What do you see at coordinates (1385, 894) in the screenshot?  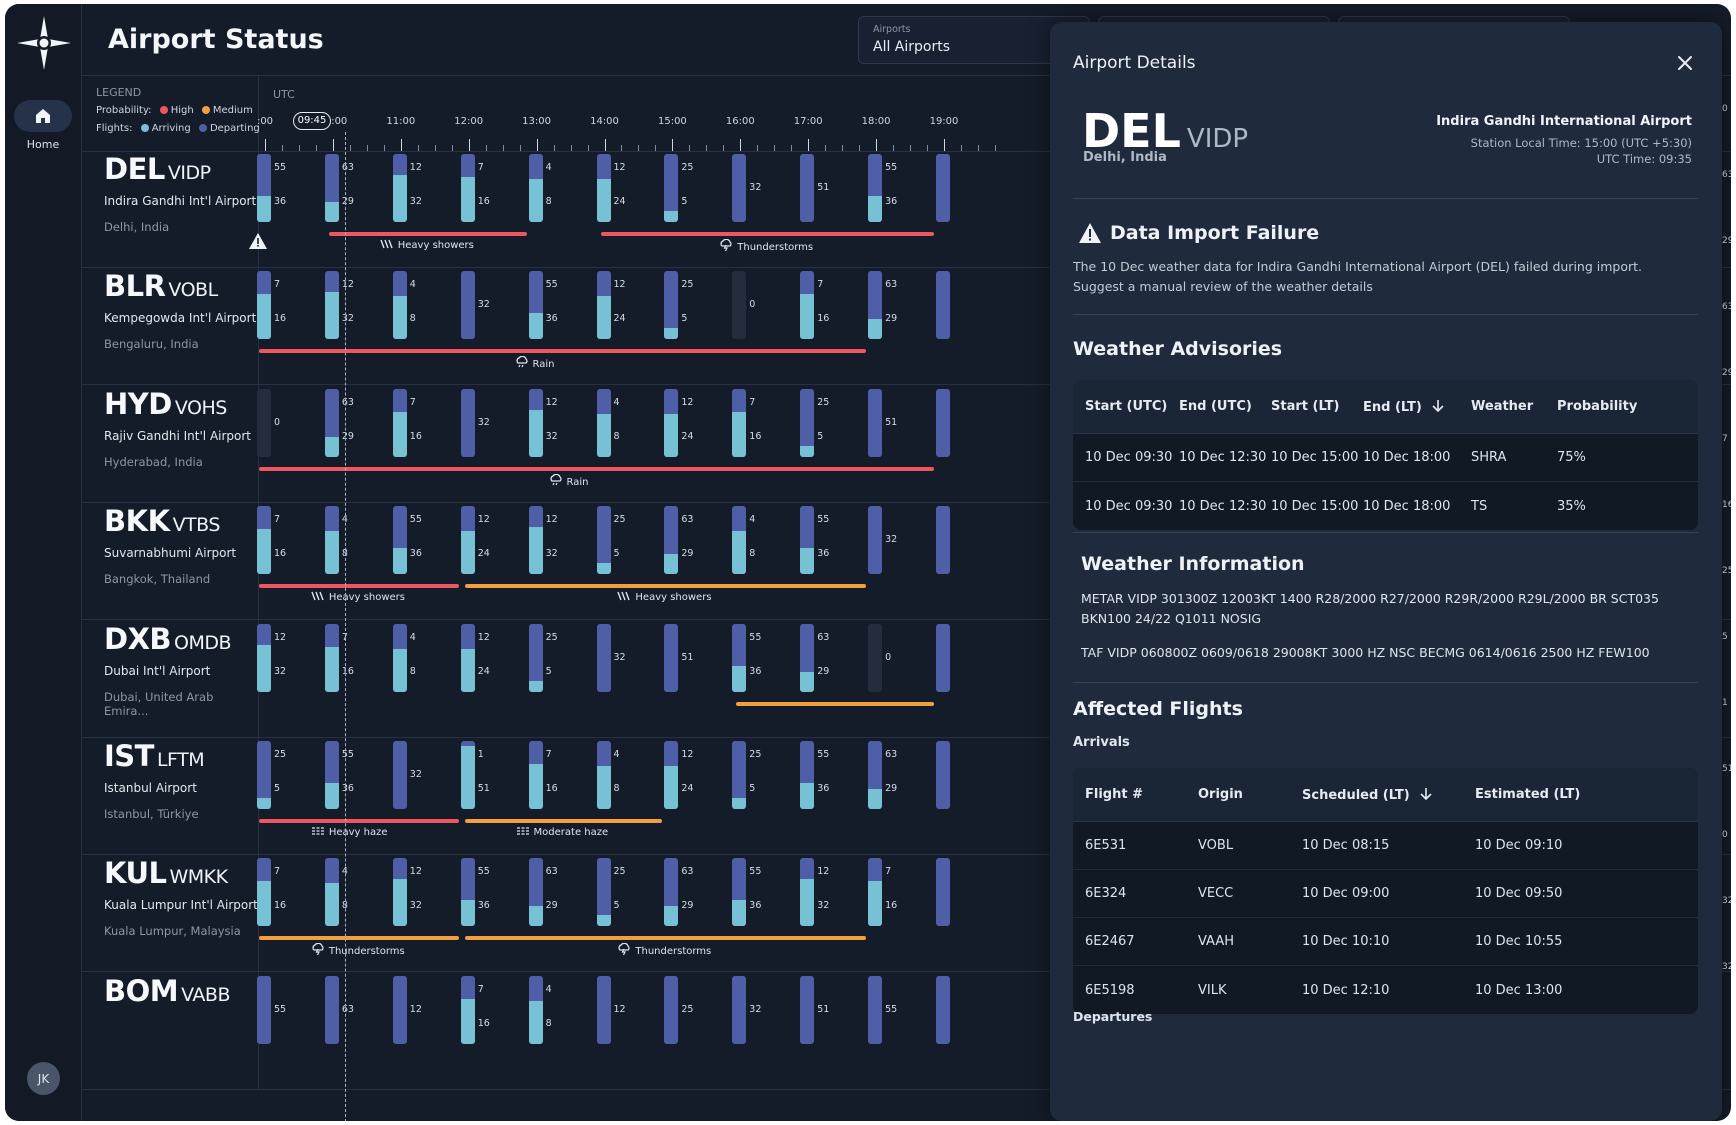 I see `table-row: 6E324 VECC 10 Dec 09:00 10 Dec 09:50` at bounding box center [1385, 894].